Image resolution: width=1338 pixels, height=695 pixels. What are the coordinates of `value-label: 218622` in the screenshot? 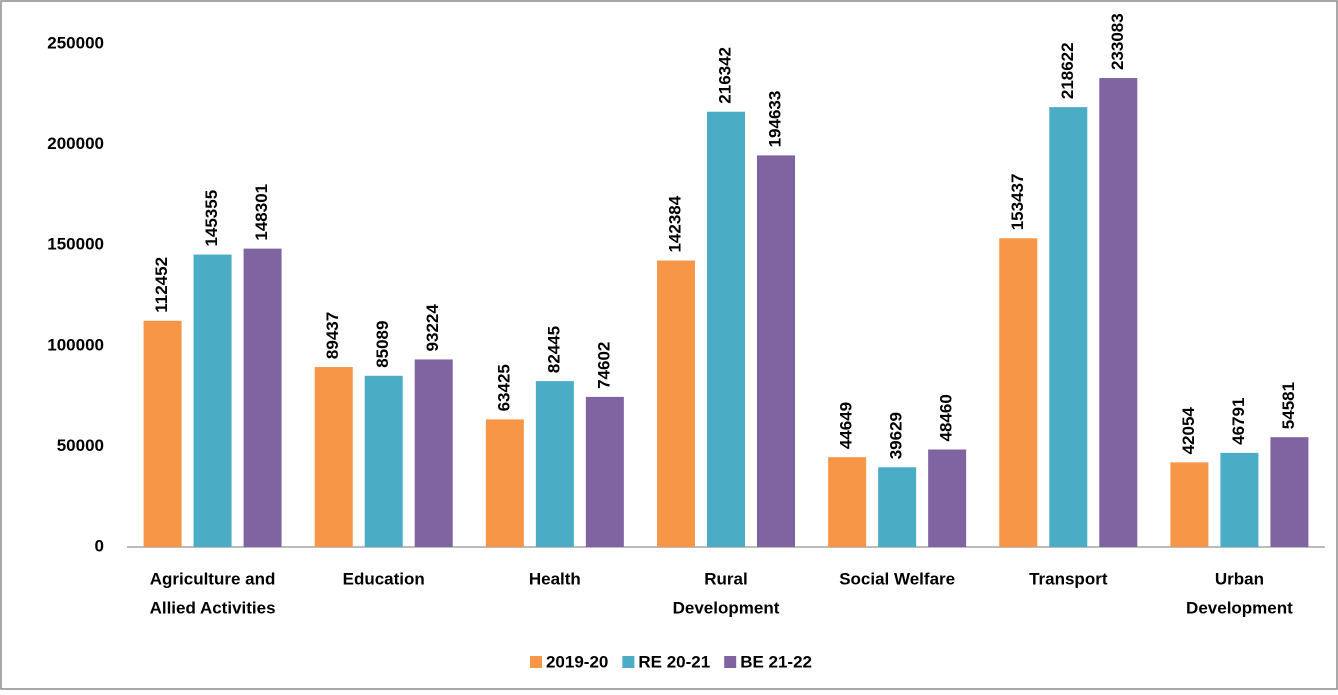 It's located at (1067, 70).